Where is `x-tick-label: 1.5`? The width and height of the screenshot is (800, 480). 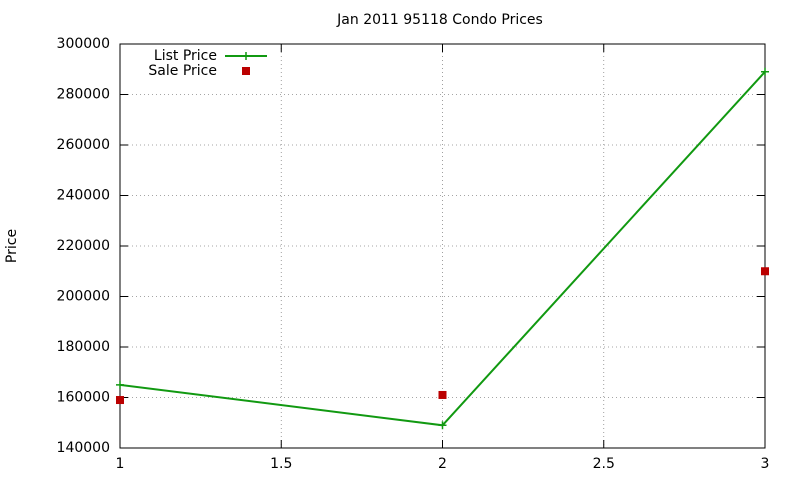
x-tick-label: 1.5 is located at coordinates (281, 464).